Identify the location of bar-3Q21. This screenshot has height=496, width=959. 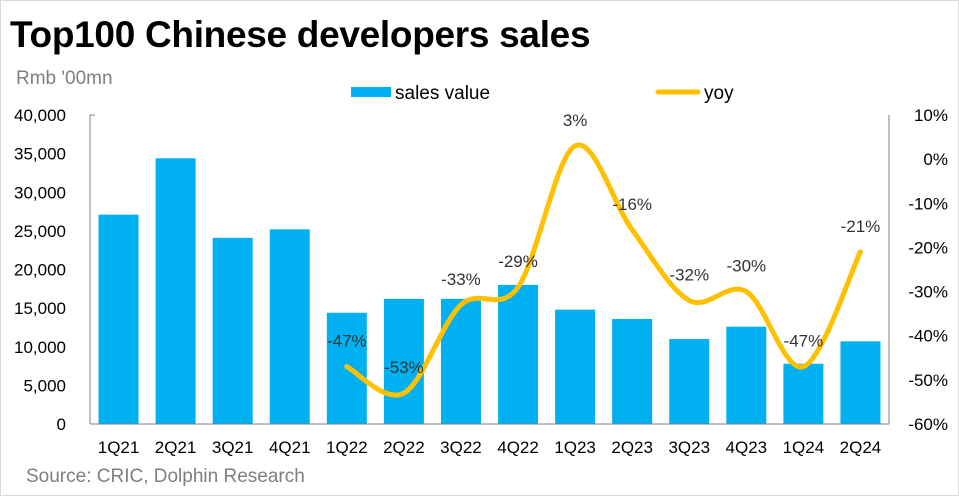
(232, 330).